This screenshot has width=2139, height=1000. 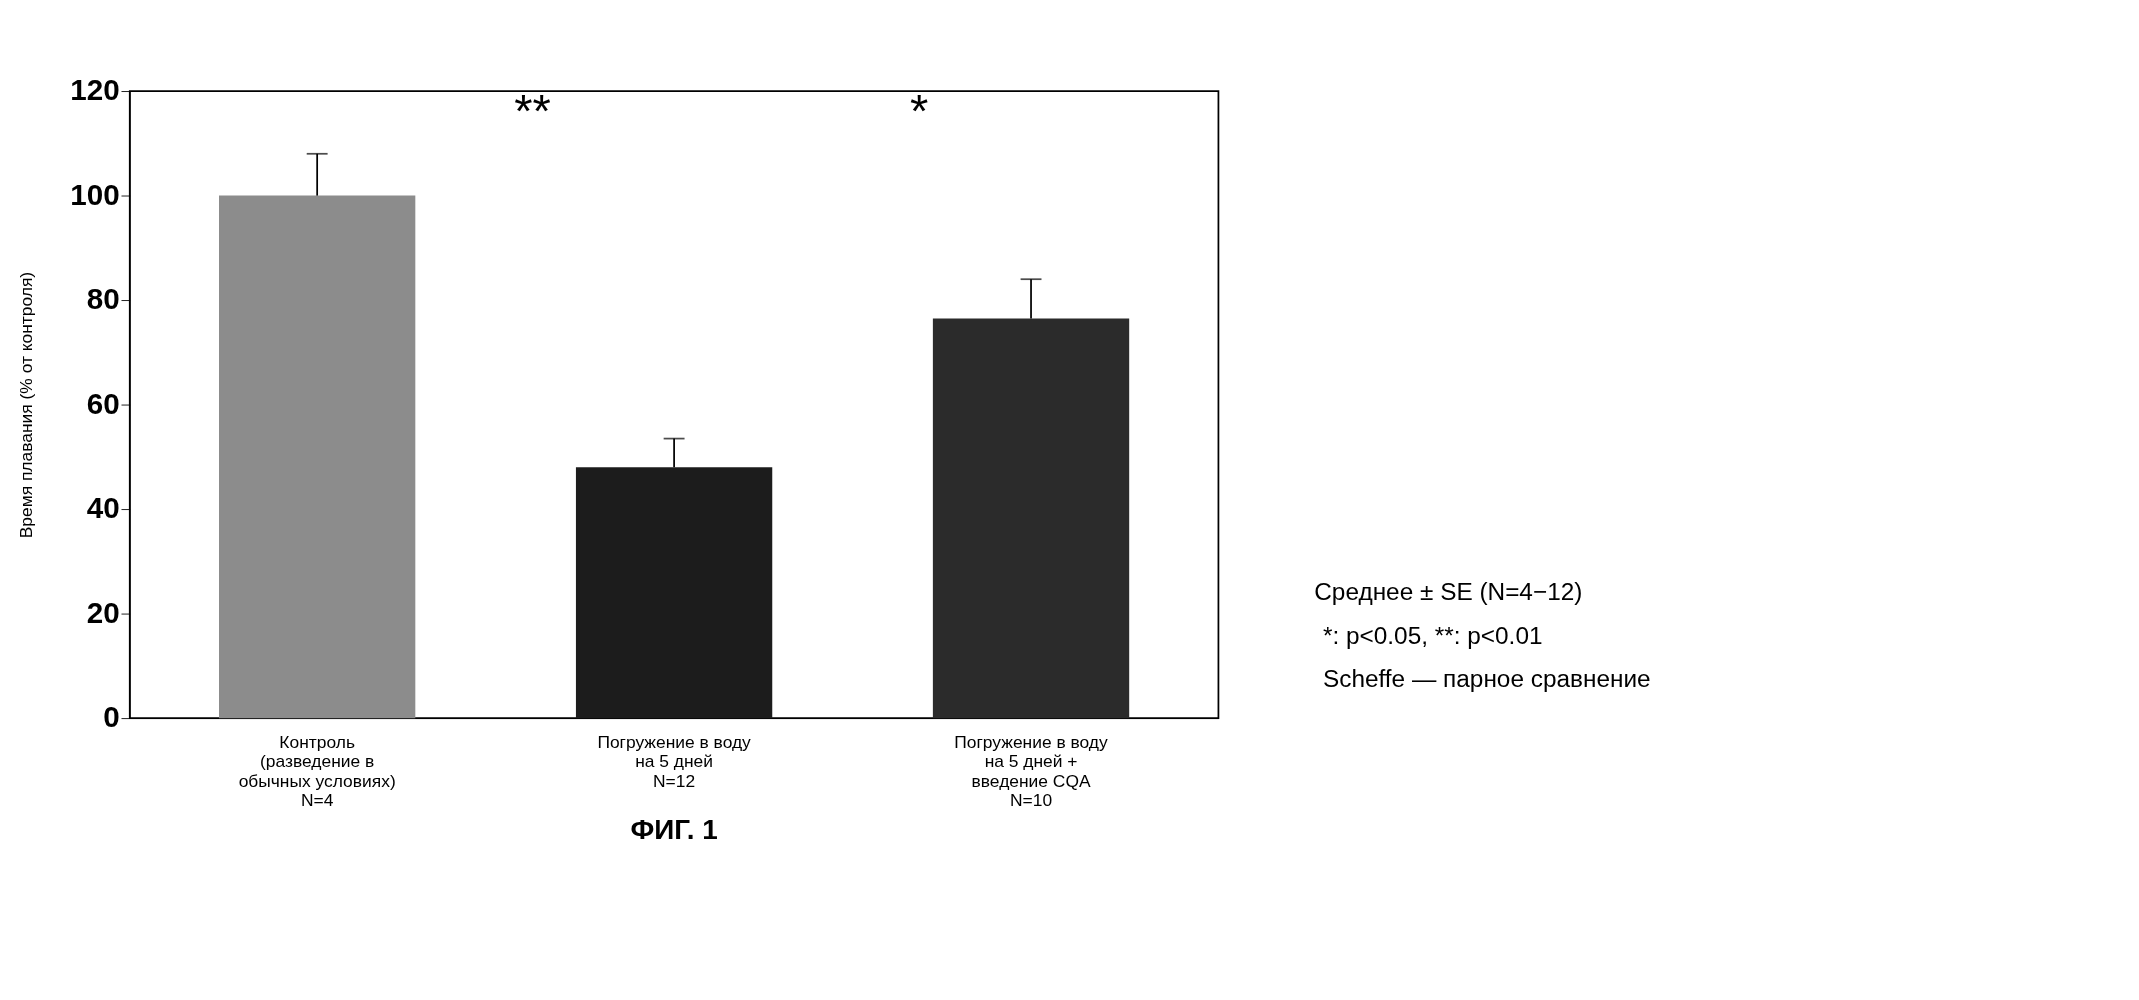 I want to click on text: Среднее ± SE (N=4−12), so click(x=1448, y=591).